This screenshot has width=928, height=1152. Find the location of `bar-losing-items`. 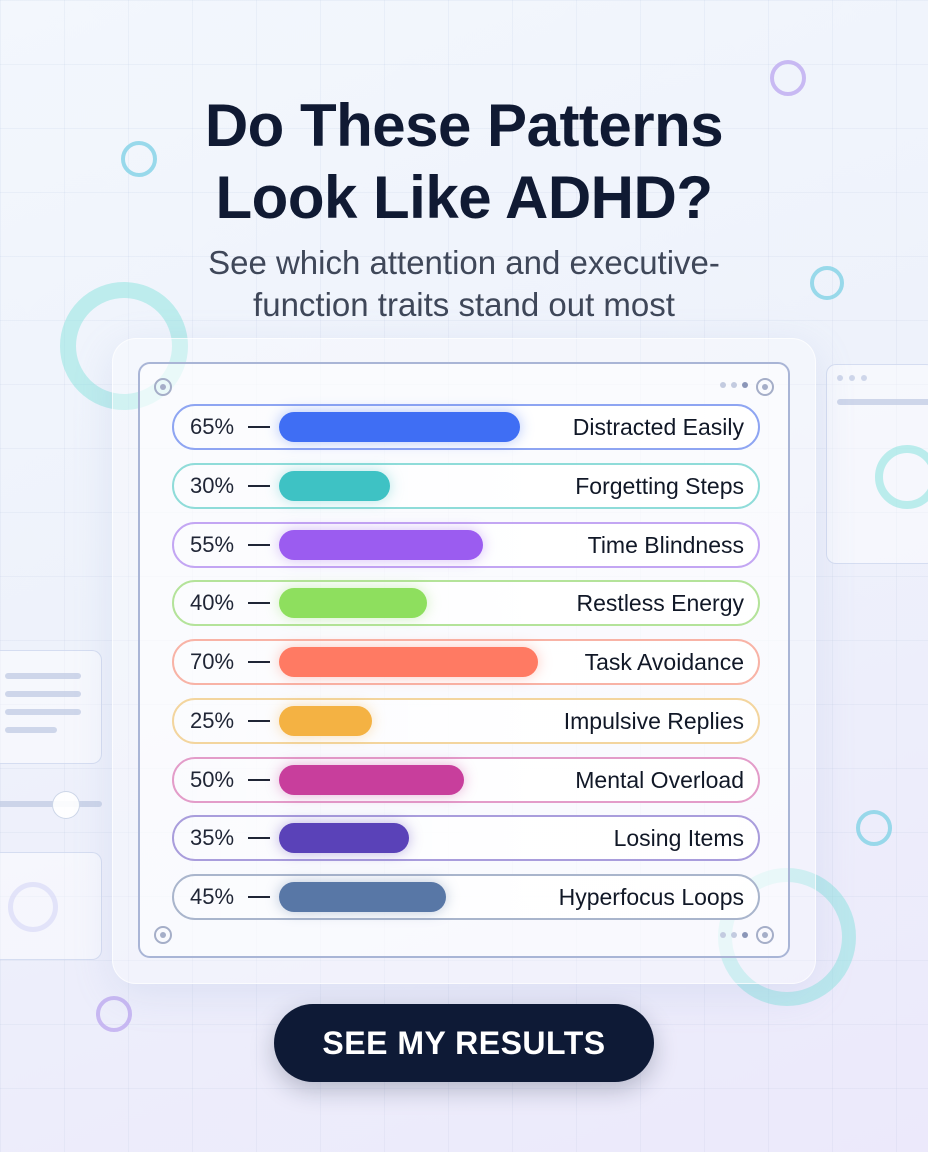

bar-losing-items is located at coordinates (344, 838).